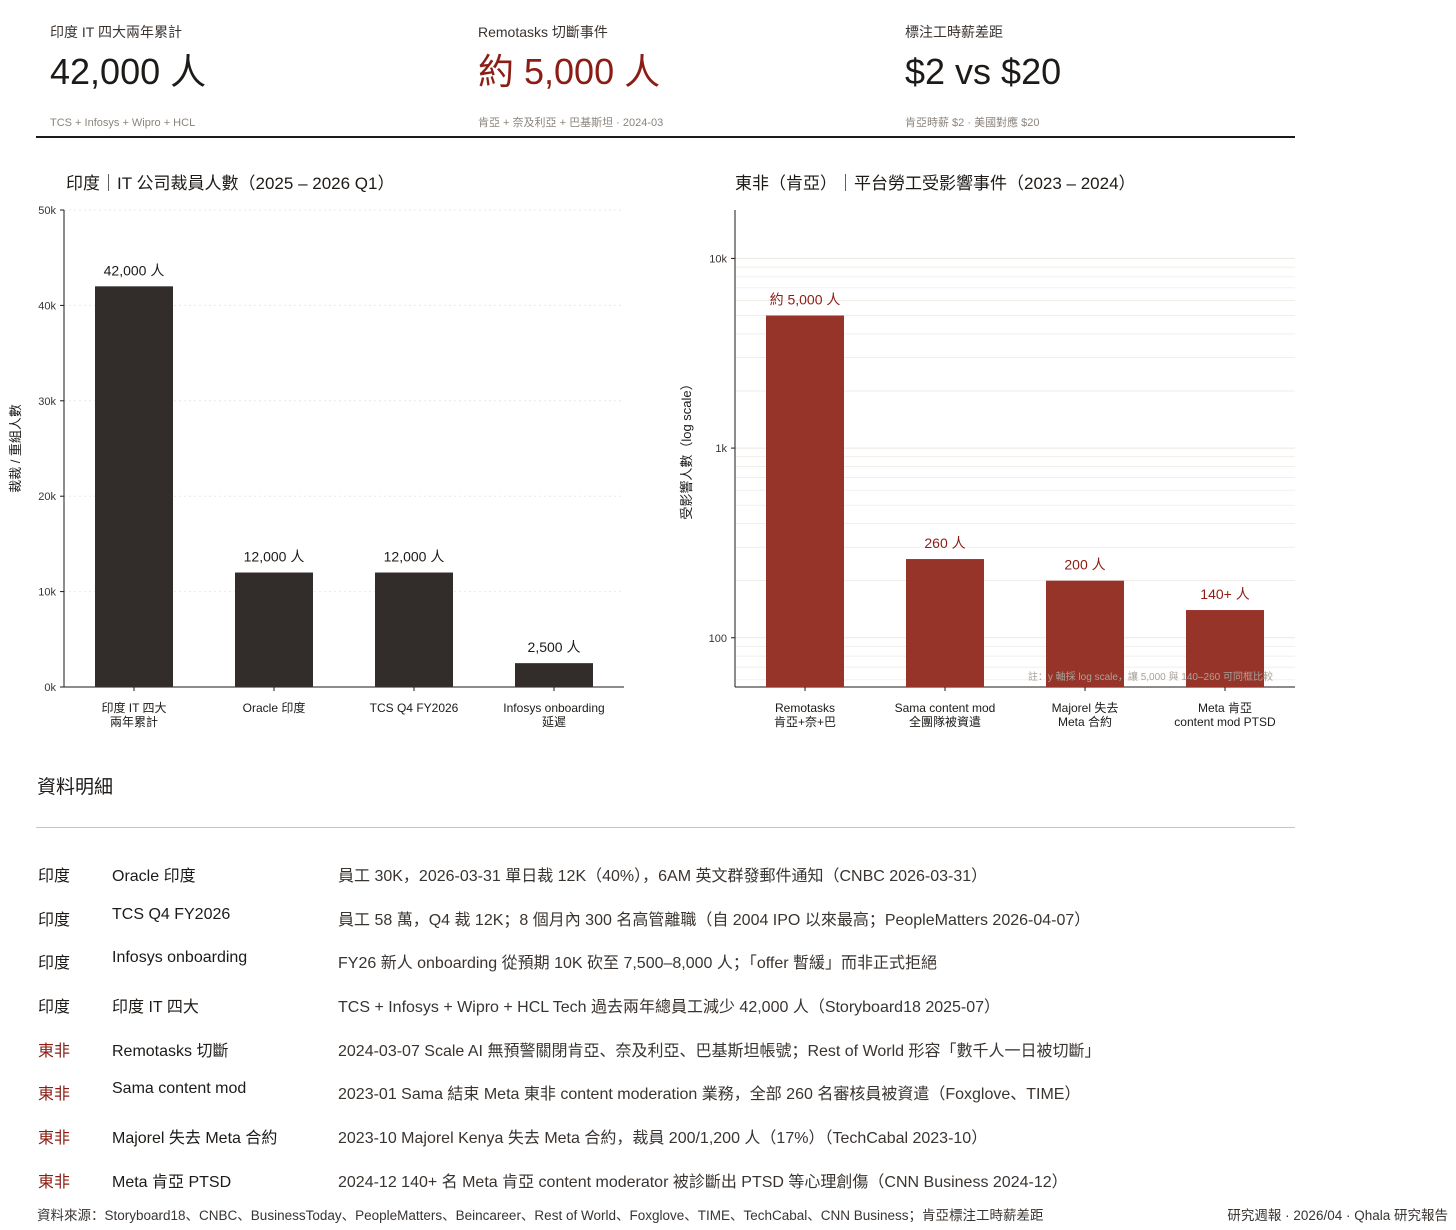 The image size is (1456, 1230). Describe the element at coordinates (571, 123) in the screenshot. I see `kpi-sub: 肯亞 + 奈及利亞 + 巴基斯坦 · 2024-03` at that location.